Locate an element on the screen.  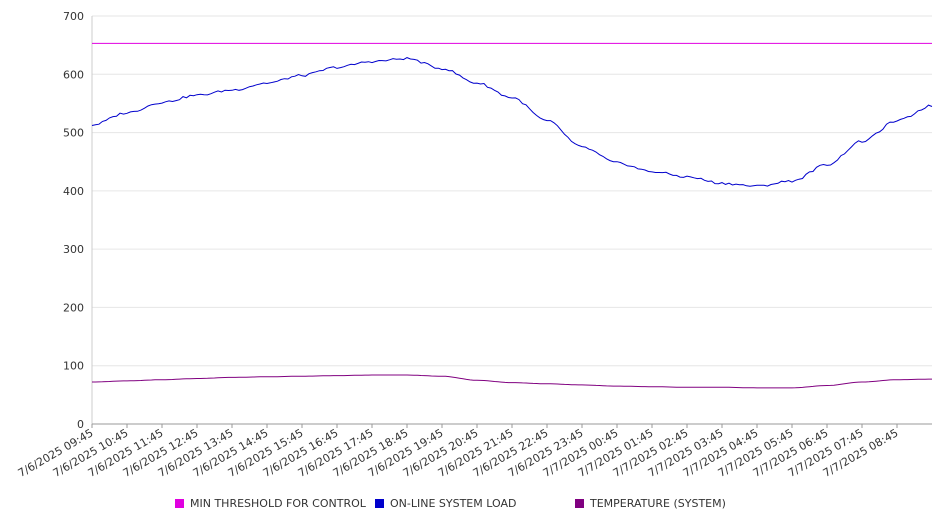
y-tick-label: 0 is located at coordinates (80, 424).